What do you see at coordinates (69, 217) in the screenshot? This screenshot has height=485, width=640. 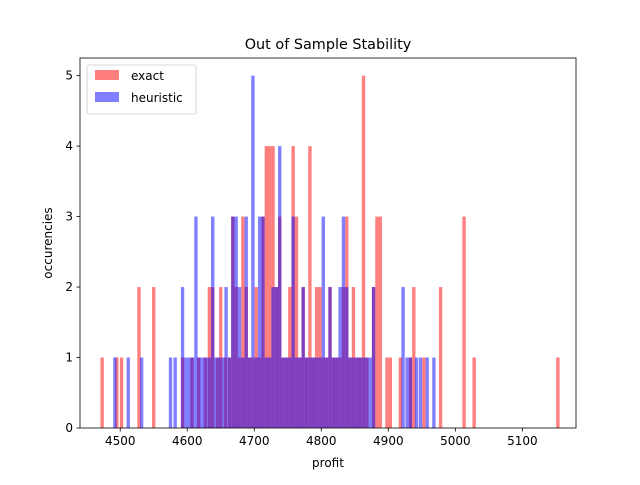 I see `y-tick-label-3: 3` at bounding box center [69, 217].